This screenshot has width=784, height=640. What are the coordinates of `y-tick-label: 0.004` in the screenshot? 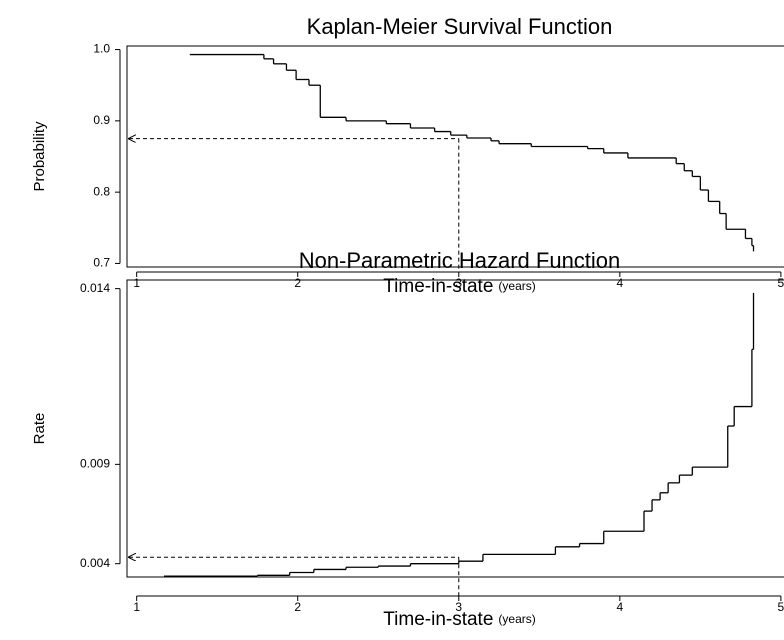 It's located at (95, 563).